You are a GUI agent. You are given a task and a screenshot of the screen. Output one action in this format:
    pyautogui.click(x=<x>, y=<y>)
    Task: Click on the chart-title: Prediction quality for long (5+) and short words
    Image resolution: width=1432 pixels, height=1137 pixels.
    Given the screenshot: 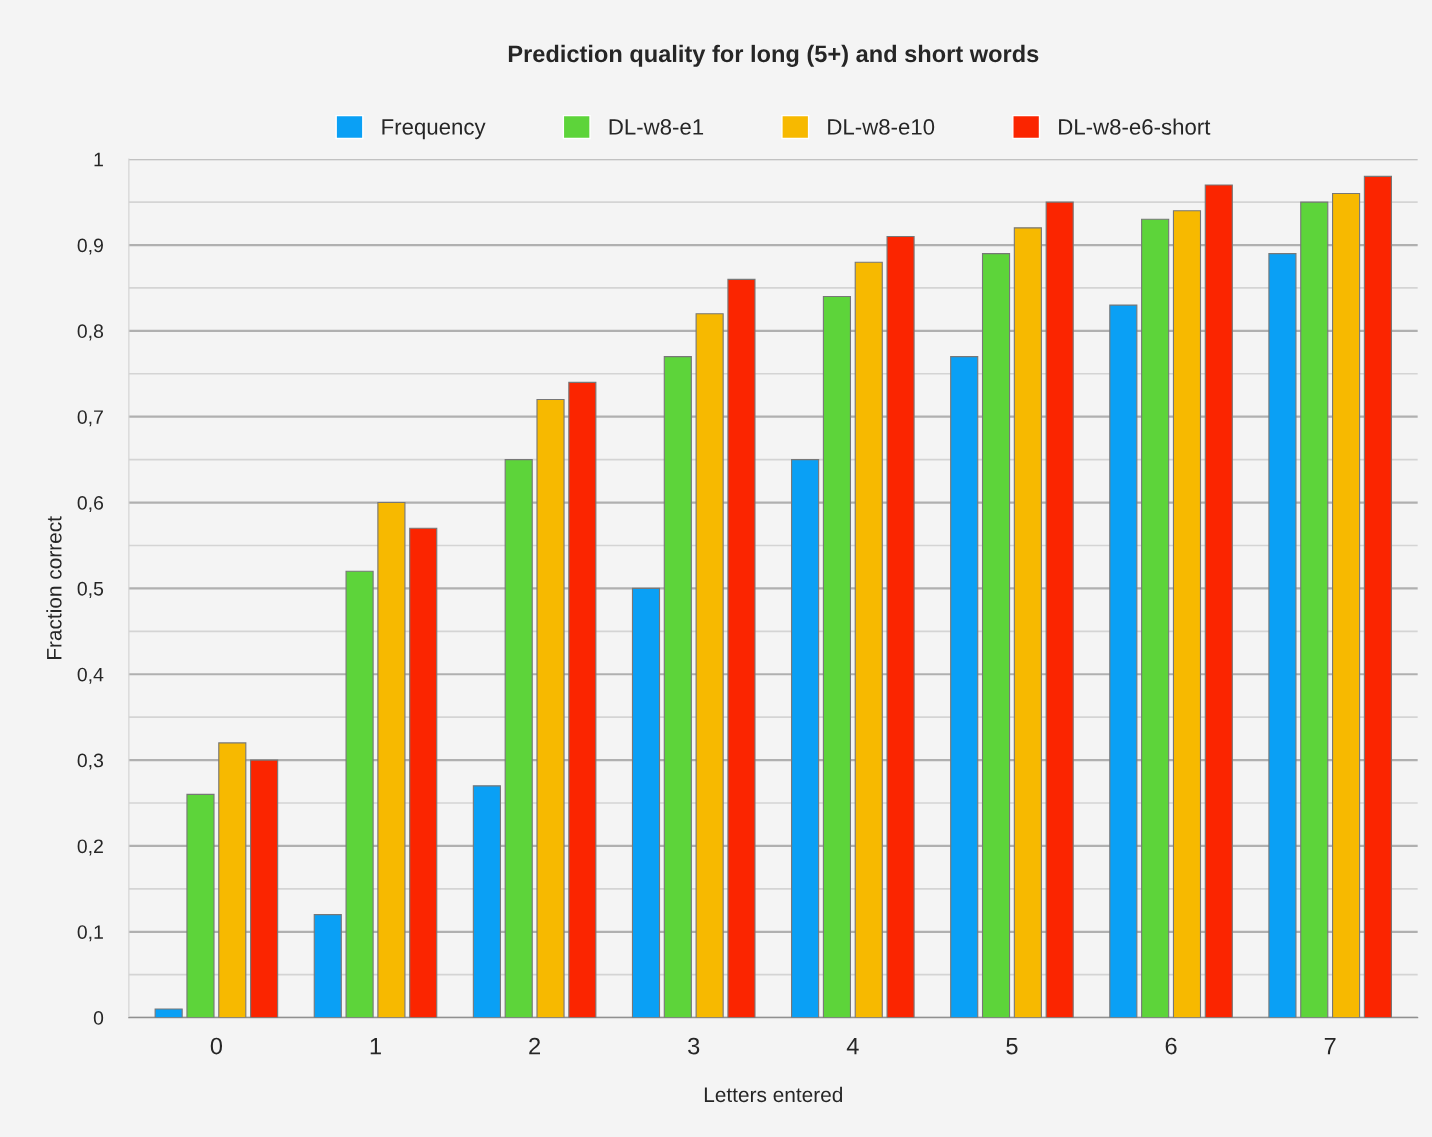 What is the action you would take?
    pyautogui.click(x=773, y=55)
    